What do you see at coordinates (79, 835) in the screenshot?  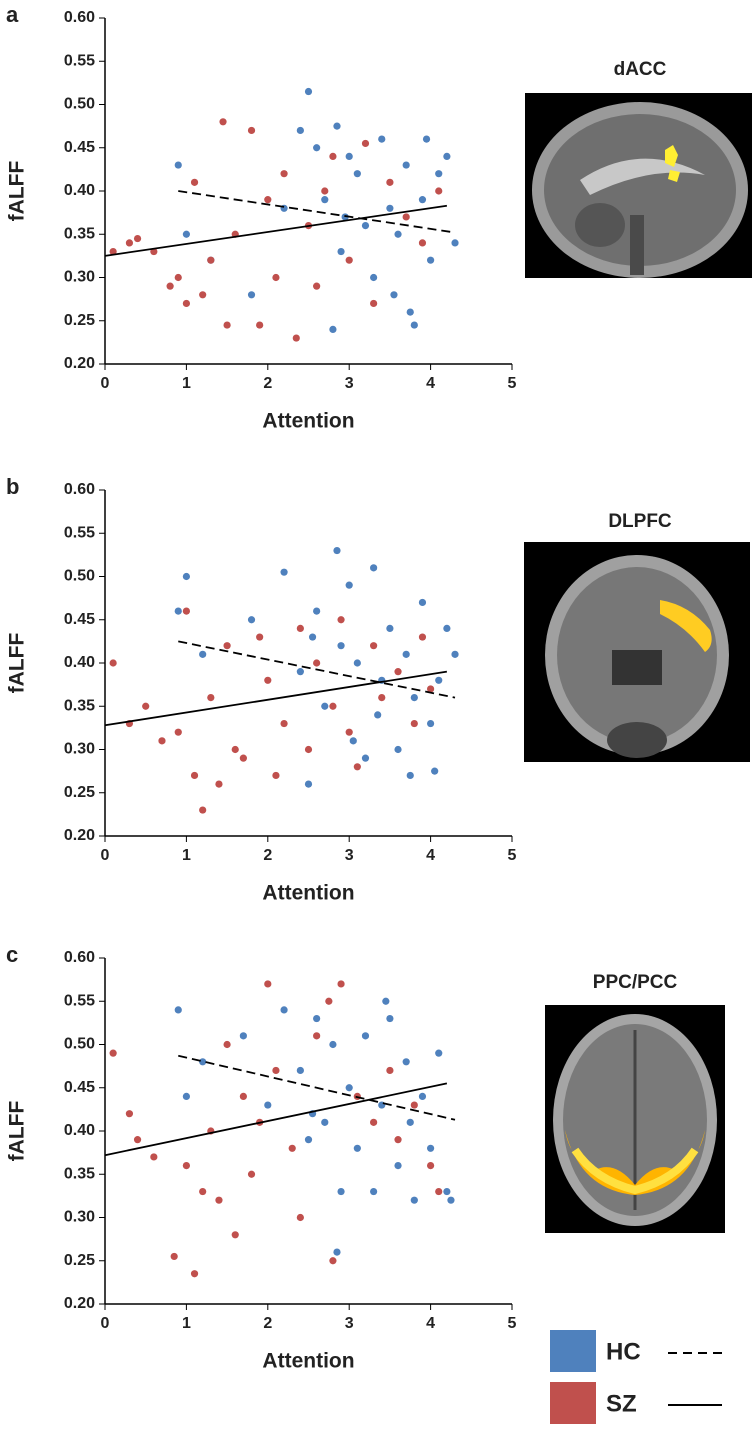 I see `y-tick-label: 0.20` at bounding box center [79, 835].